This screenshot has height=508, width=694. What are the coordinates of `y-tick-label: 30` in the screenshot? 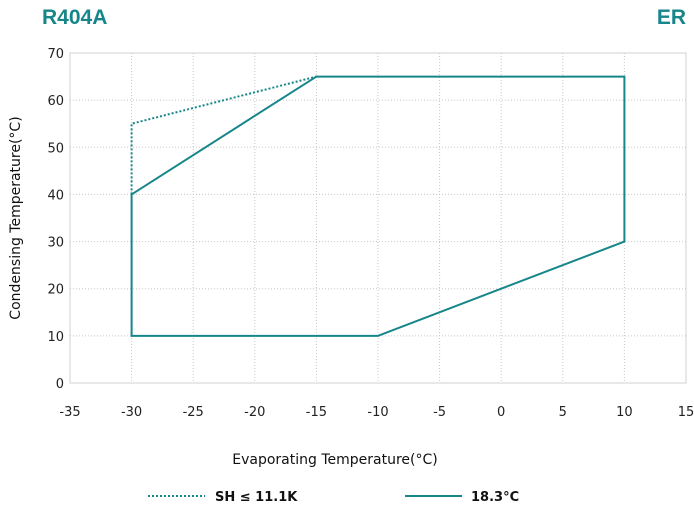 It's located at (55, 243).